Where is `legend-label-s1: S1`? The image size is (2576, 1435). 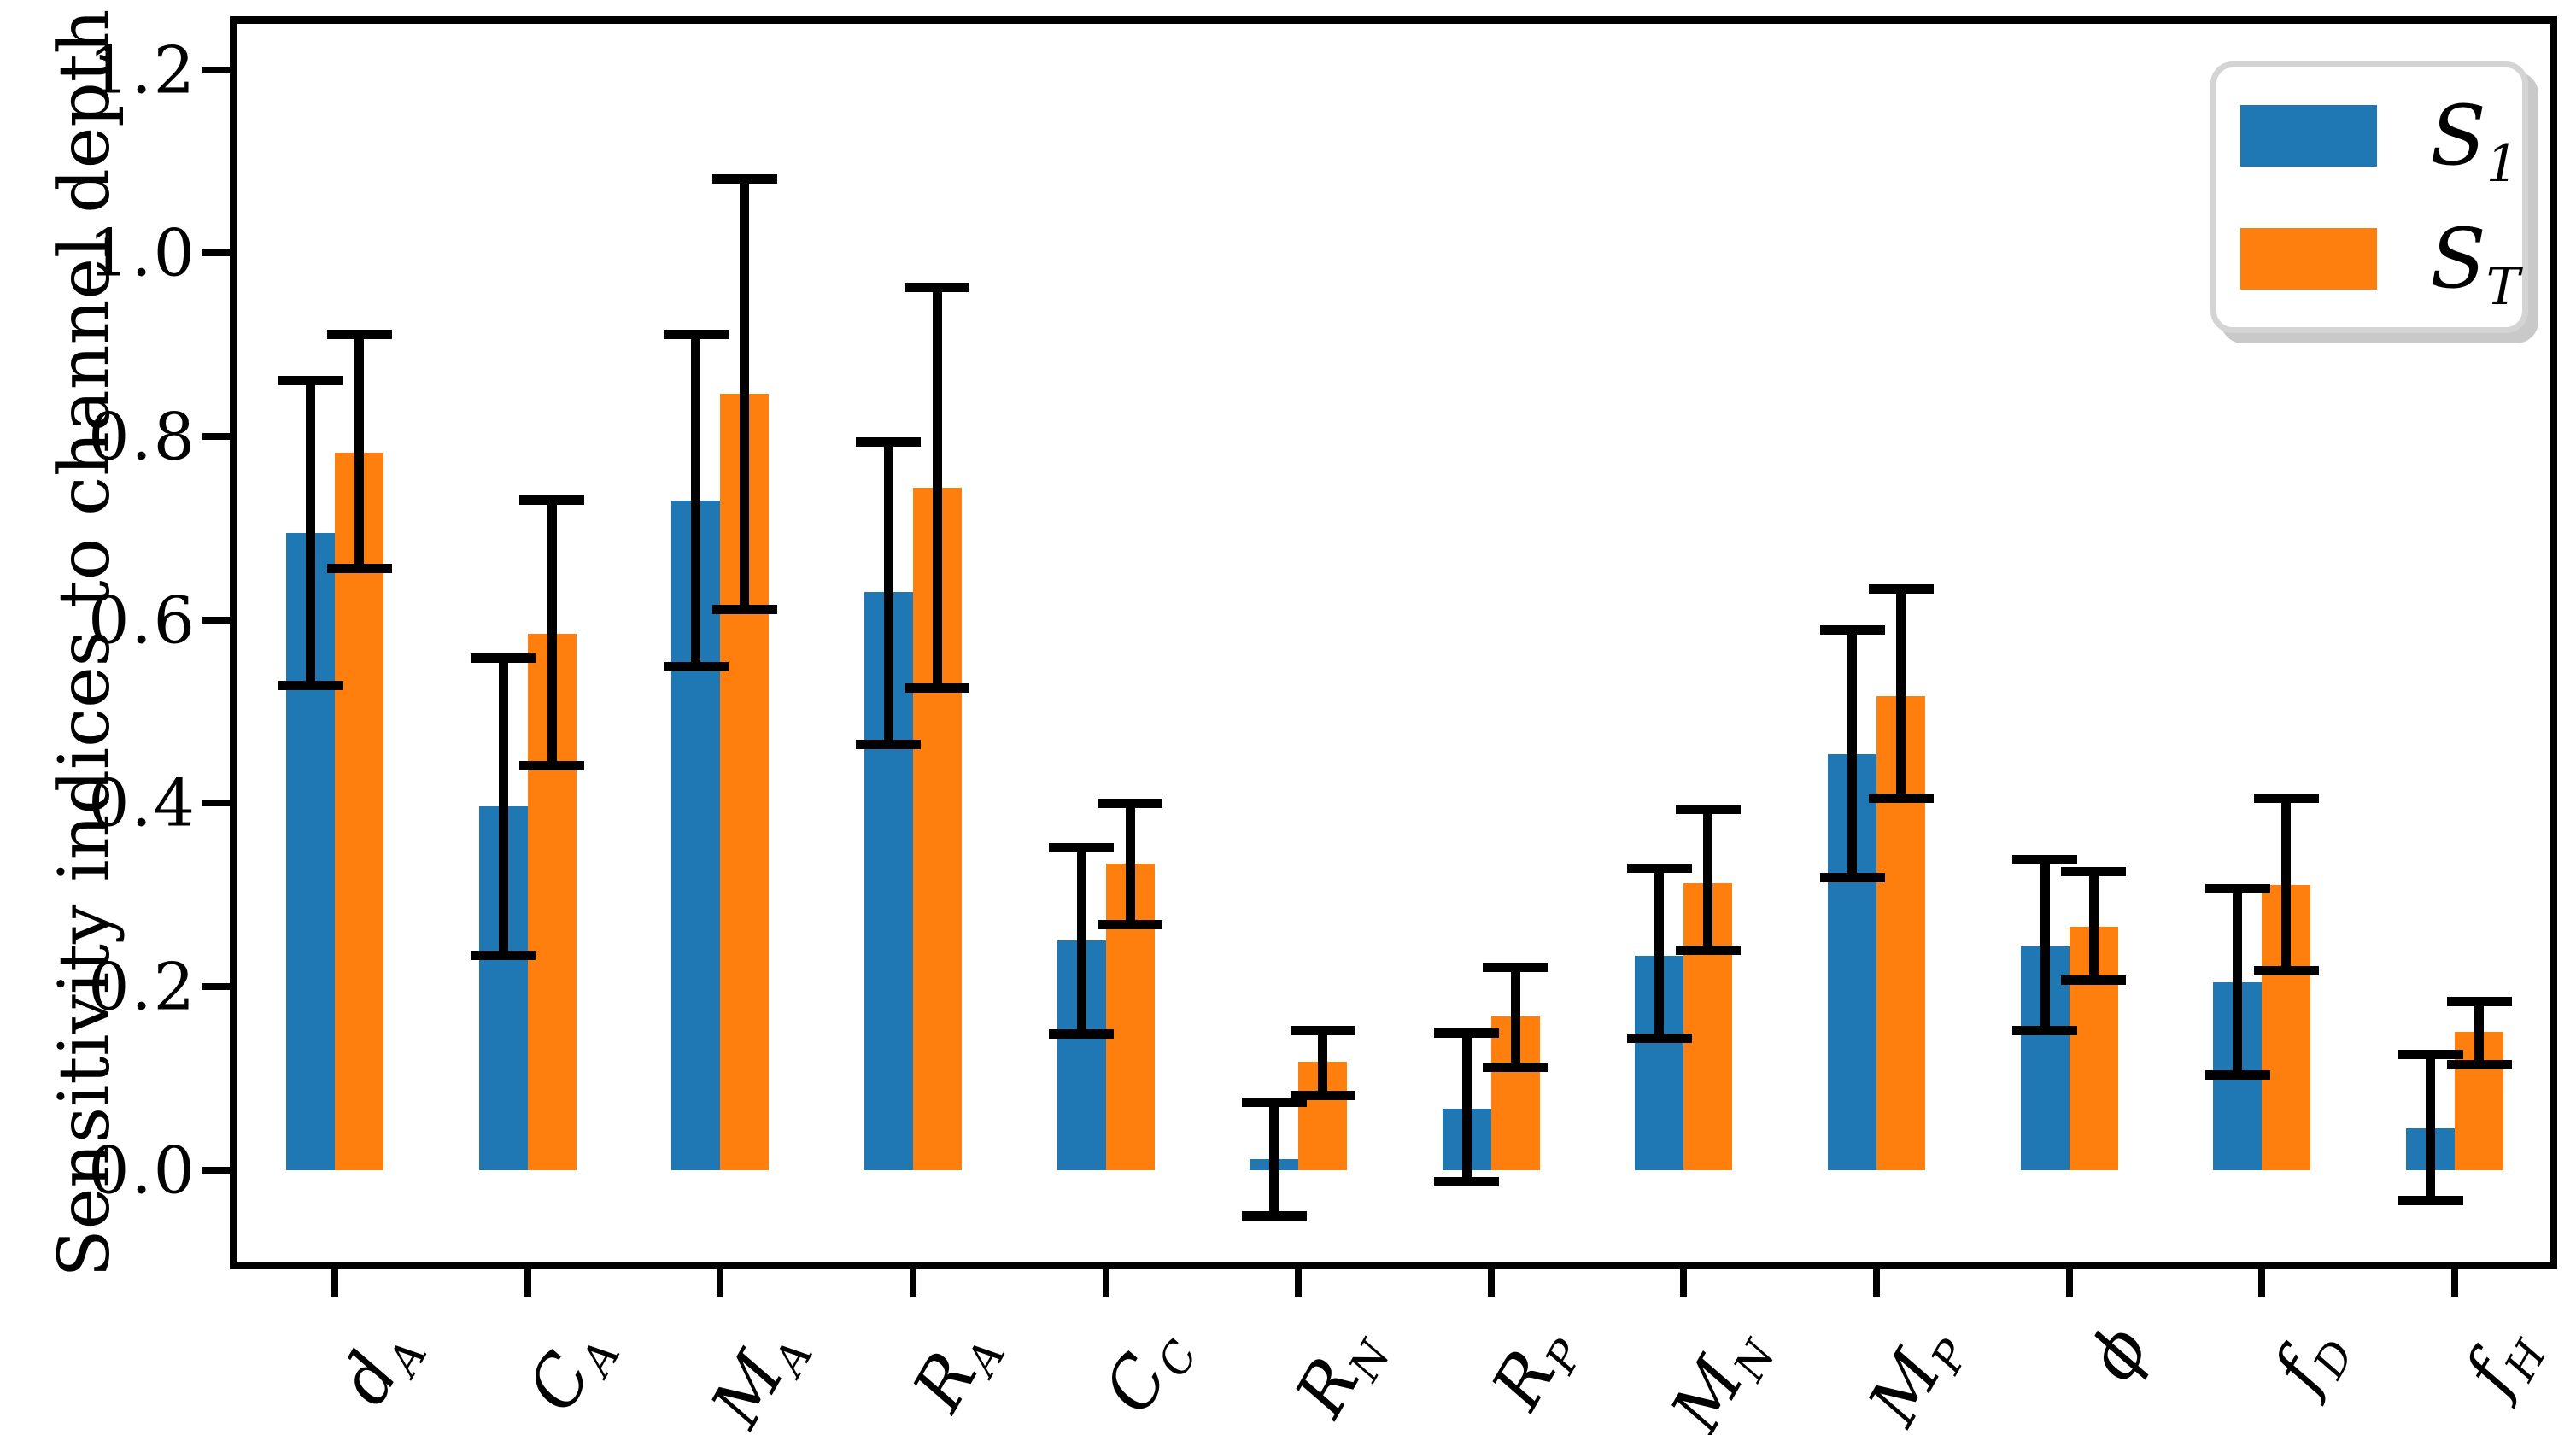
legend-label-s1: S1 is located at coordinates (2474, 141).